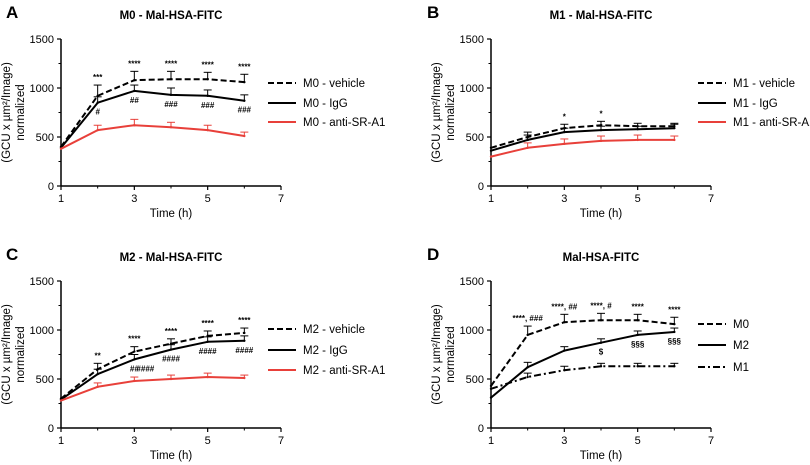 The image size is (810, 465). I want to click on significance-below: ####, so click(145, 368).